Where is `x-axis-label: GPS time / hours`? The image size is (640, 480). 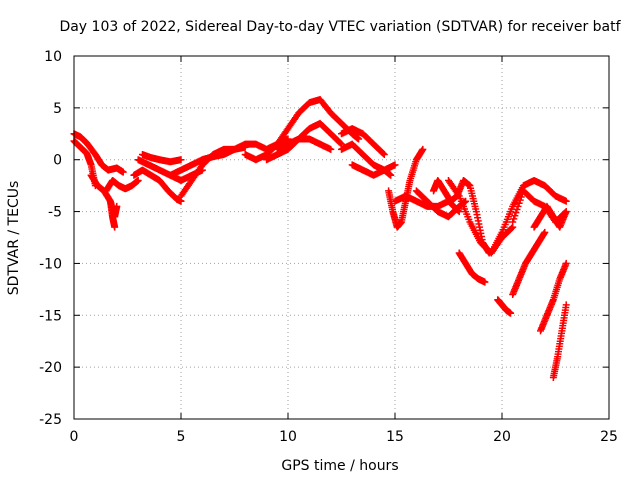 x-axis-label: GPS time / hours is located at coordinates (339, 466).